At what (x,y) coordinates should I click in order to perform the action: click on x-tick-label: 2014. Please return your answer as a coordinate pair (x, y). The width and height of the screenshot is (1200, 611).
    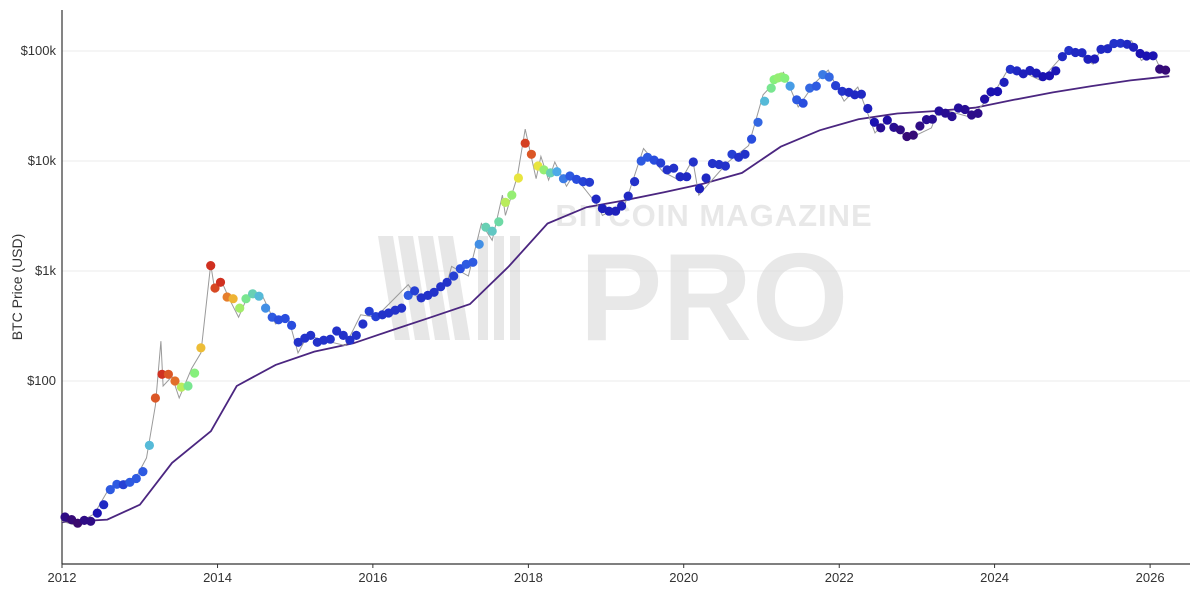
    Looking at the image, I should click on (217, 577).